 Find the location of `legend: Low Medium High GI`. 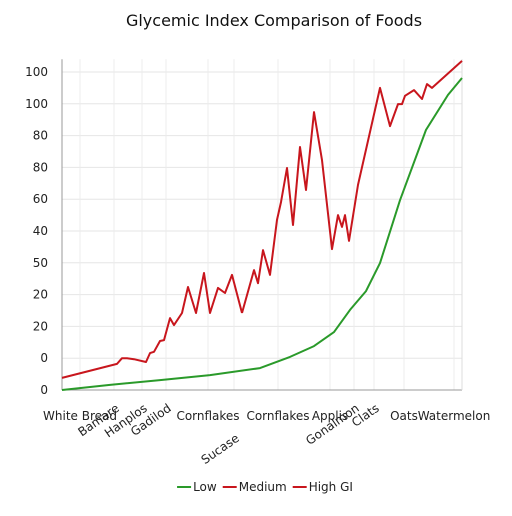

legend: Low Medium High GI is located at coordinates (265, 487).